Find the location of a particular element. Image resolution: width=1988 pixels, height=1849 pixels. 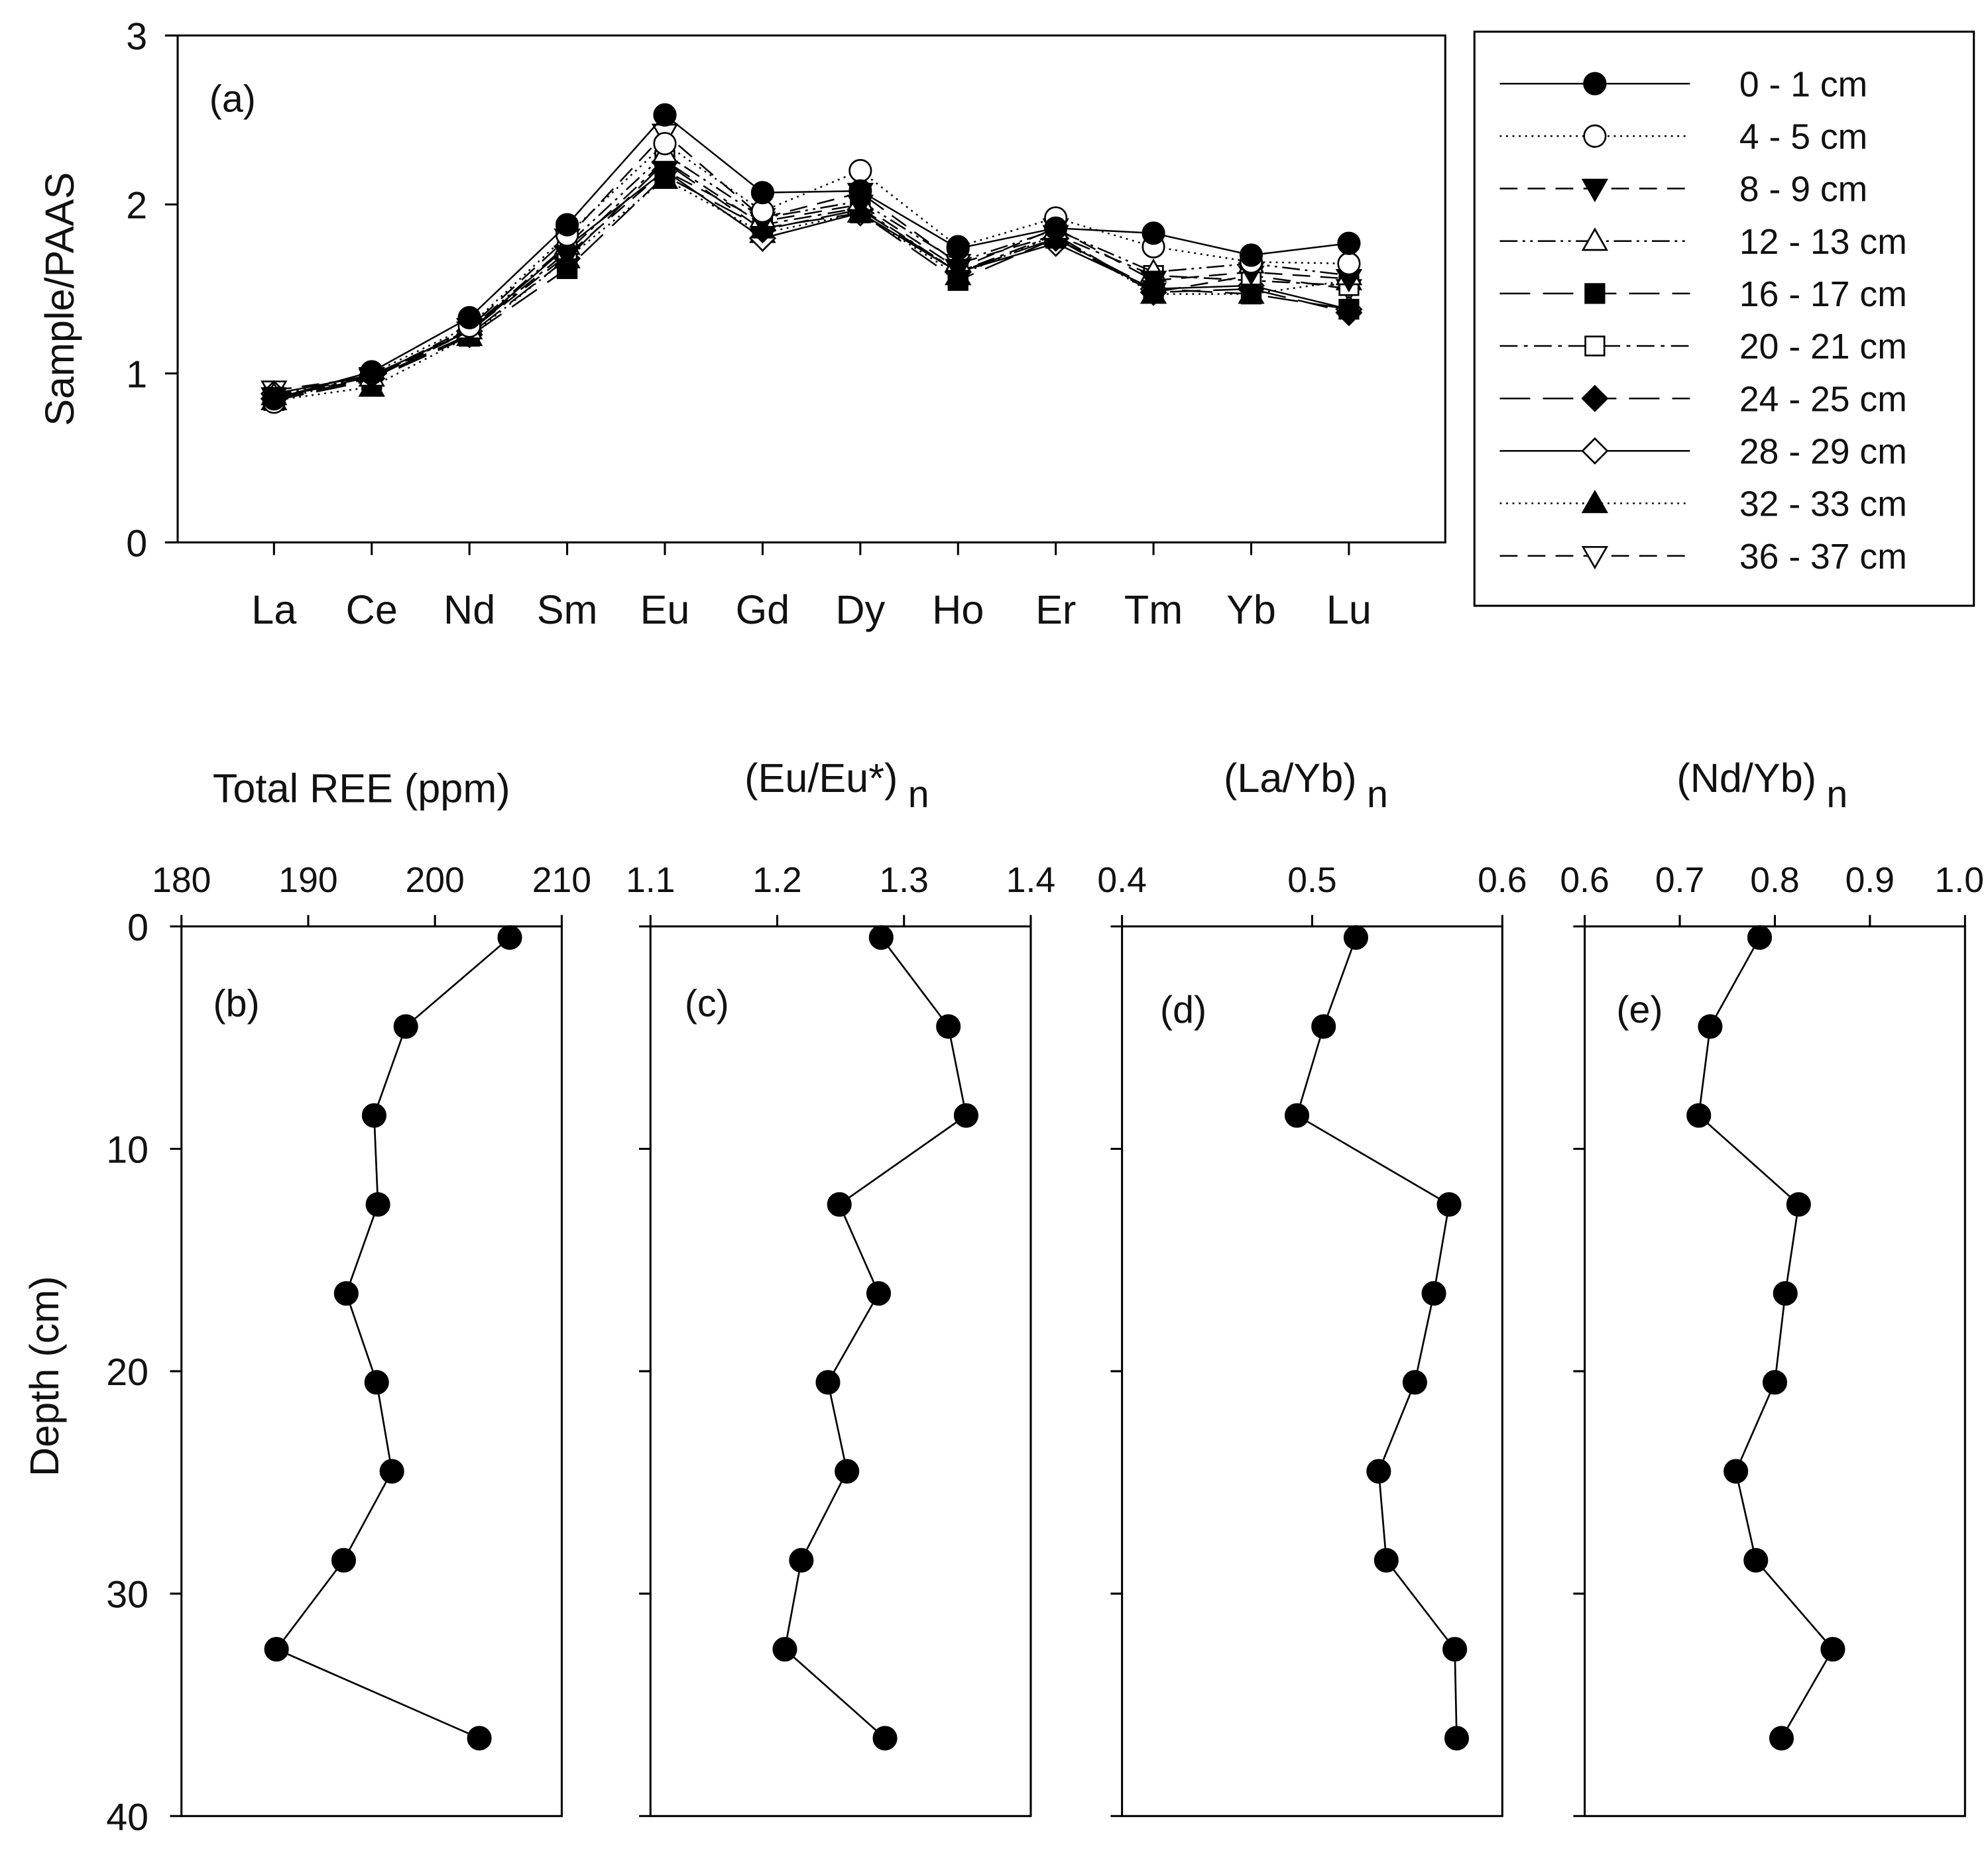

data-point-tm is located at coordinates (1153, 282).